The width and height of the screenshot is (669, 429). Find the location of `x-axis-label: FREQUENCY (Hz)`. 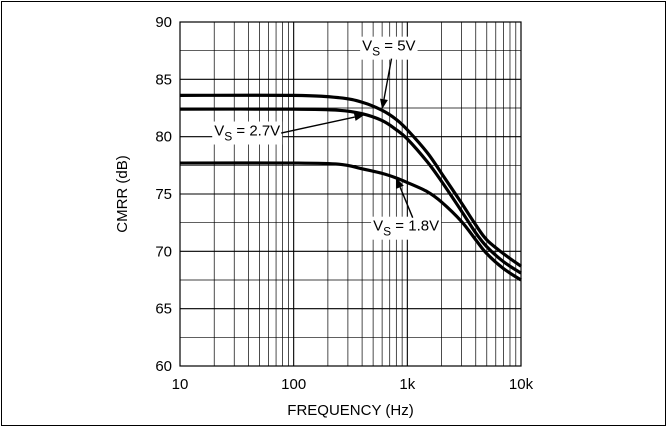

x-axis-label: FREQUENCY (Hz) is located at coordinates (350, 410).